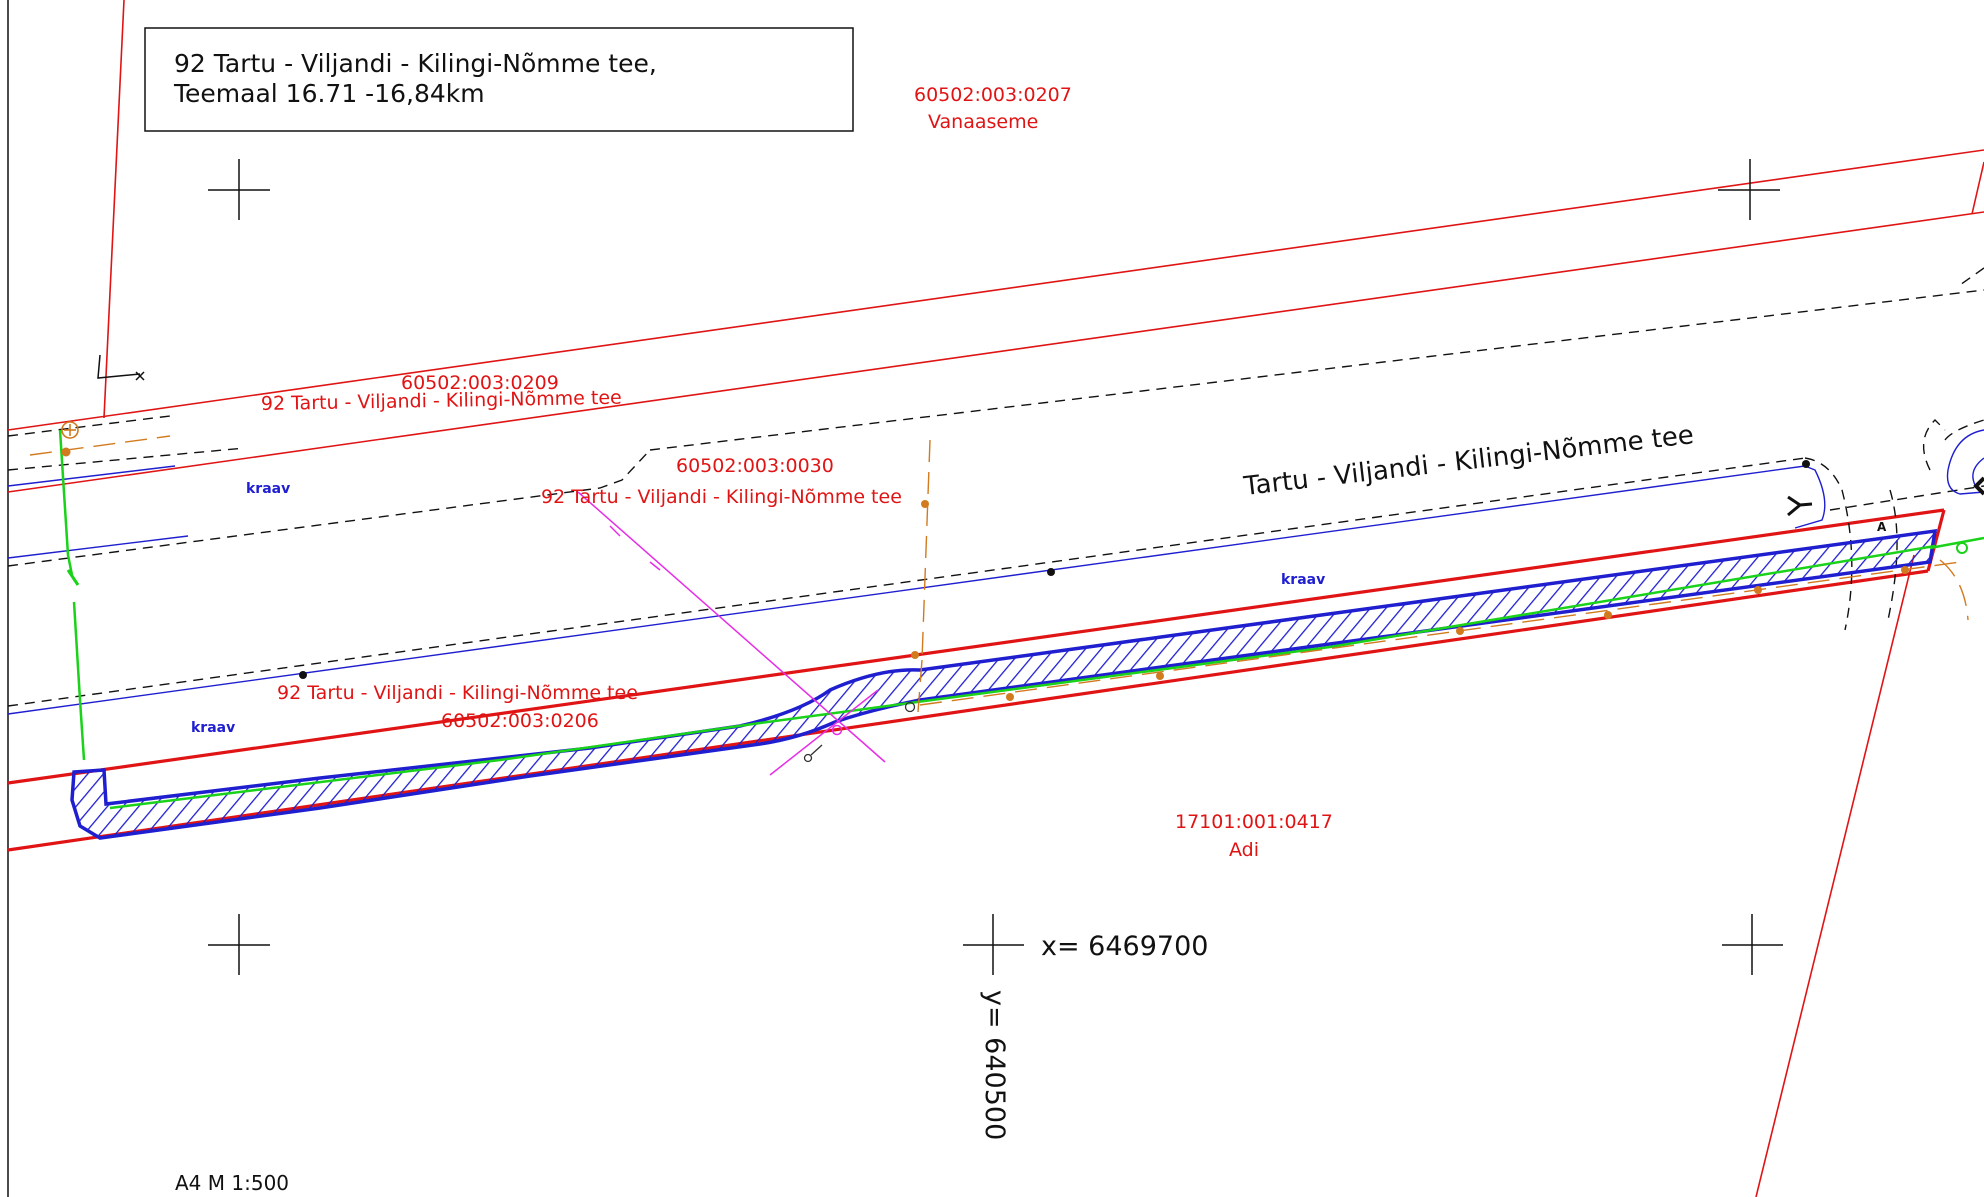 The image size is (1984, 1197). What do you see at coordinates (480, 383) in the screenshot?
I see `parcel-id-60502-003-0209: 60502:003:0209` at bounding box center [480, 383].